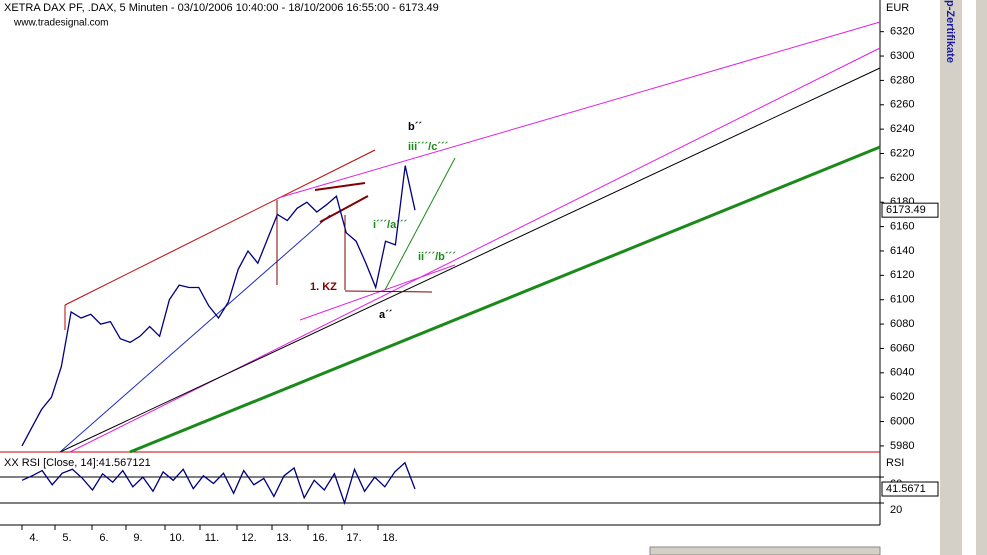 This screenshot has width=987, height=555. Describe the element at coordinates (902, 324) in the screenshot. I see `y-tick-label: 6080` at that location.